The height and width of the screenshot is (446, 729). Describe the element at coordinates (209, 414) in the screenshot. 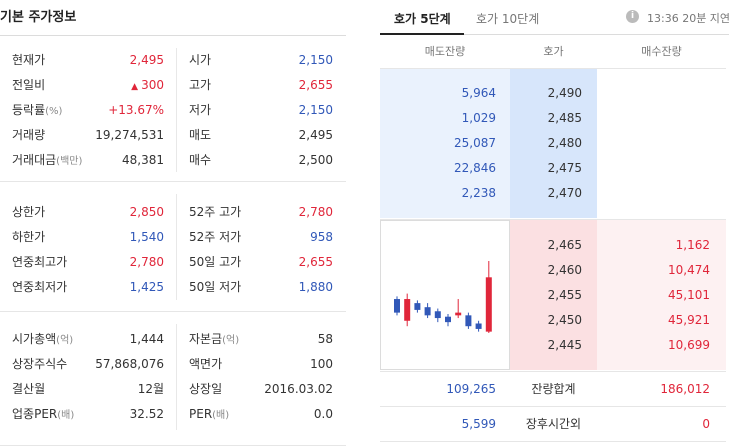

I see `field-label: PER(배)` at that location.